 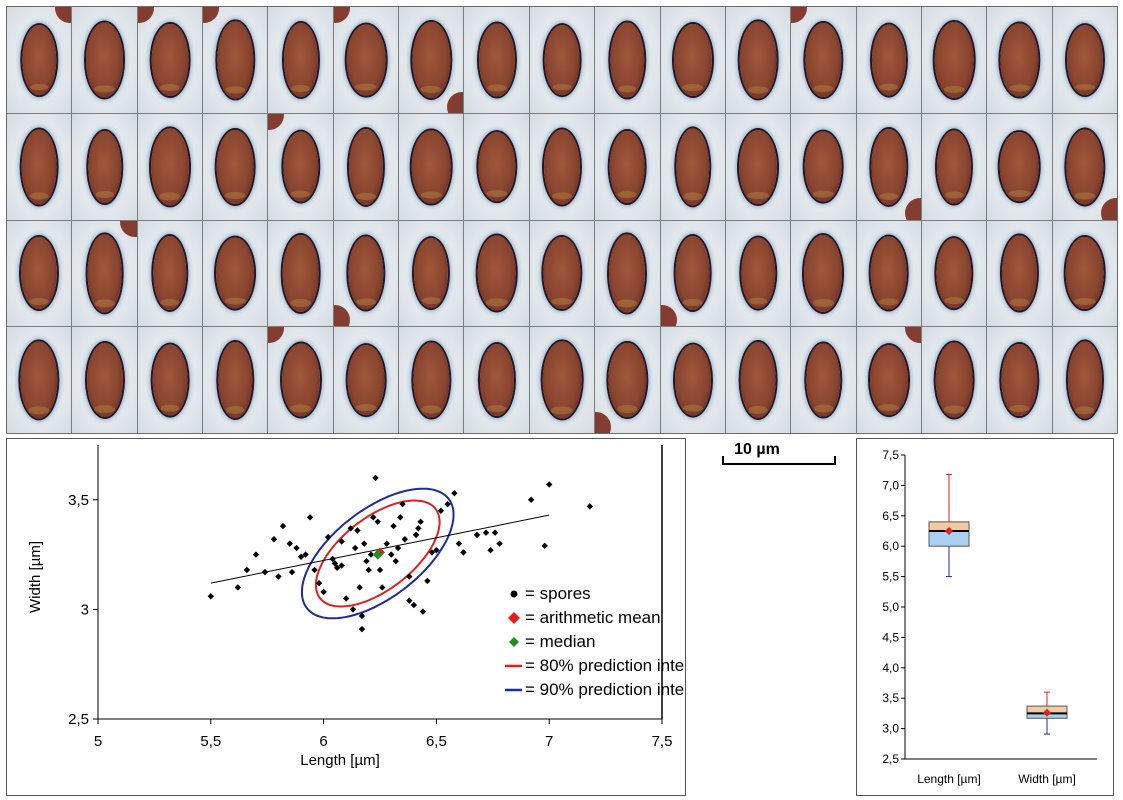 I want to click on legend-label: = spores, so click(x=558, y=593).